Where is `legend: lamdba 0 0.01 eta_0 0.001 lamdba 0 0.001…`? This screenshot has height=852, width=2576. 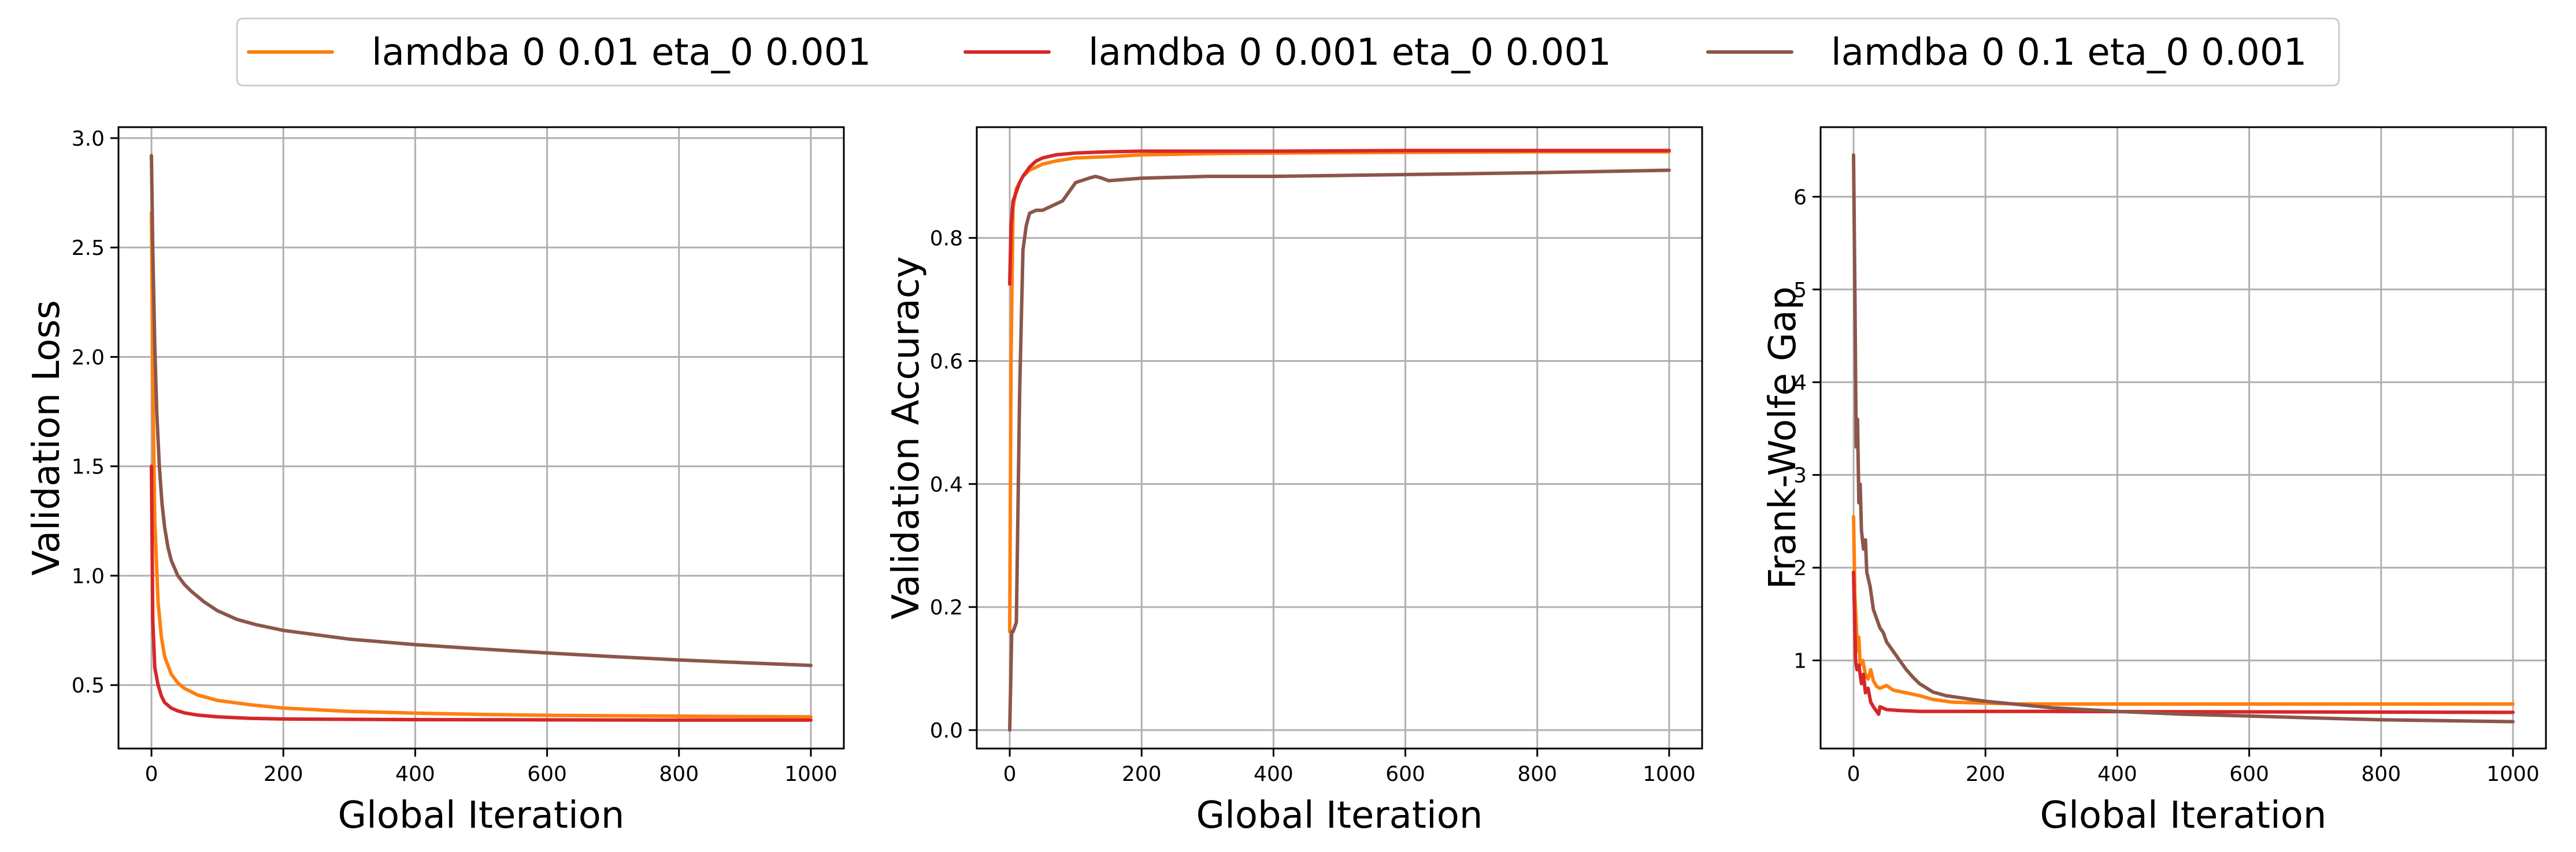
legend: lamdba 0 0.01 eta_0 0.001 lamdba 0 0.001… is located at coordinates (1288, 52).